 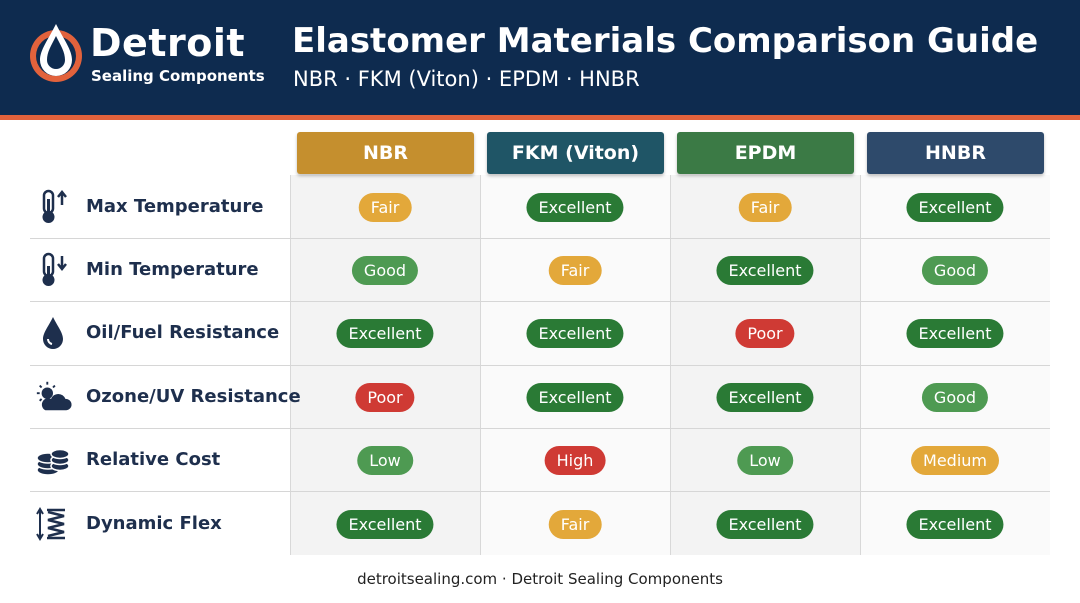 What do you see at coordinates (56, 53) in the screenshot?
I see `drop-logo-icon` at bounding box center [56, 53].